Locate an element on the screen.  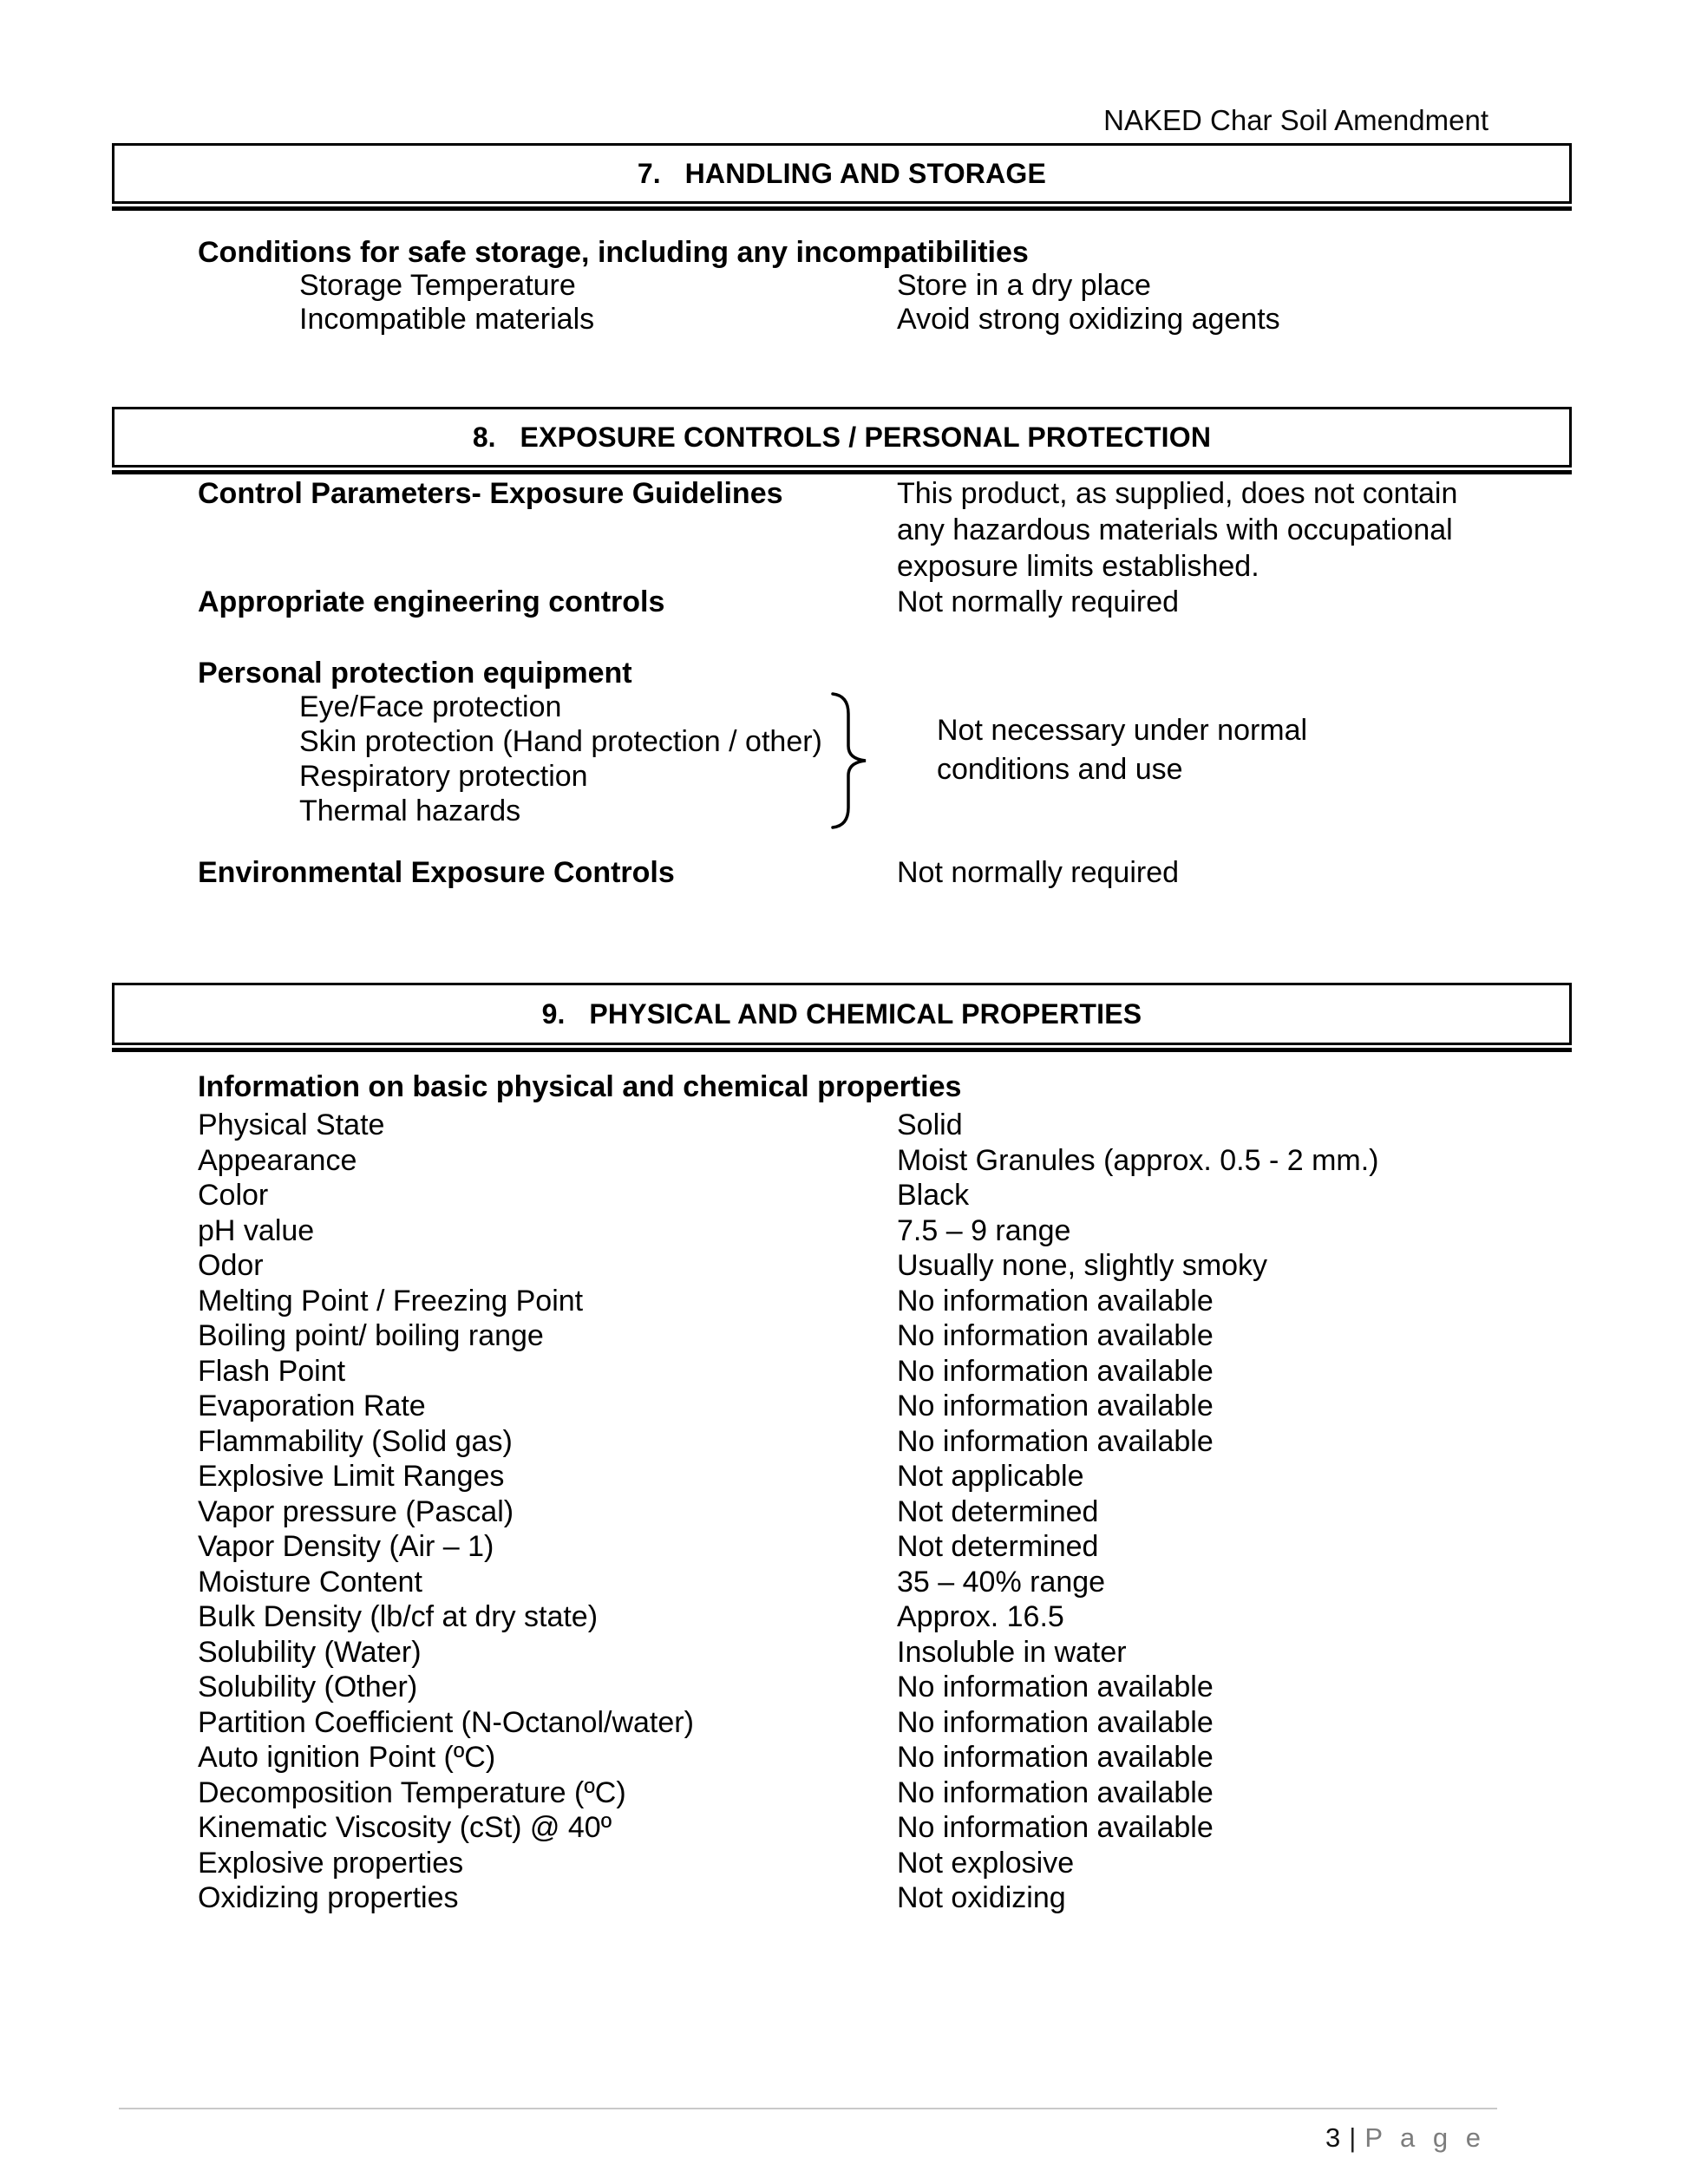
row-value: Avoid strong oxidizing agents is located at coordinates (1088, 319).